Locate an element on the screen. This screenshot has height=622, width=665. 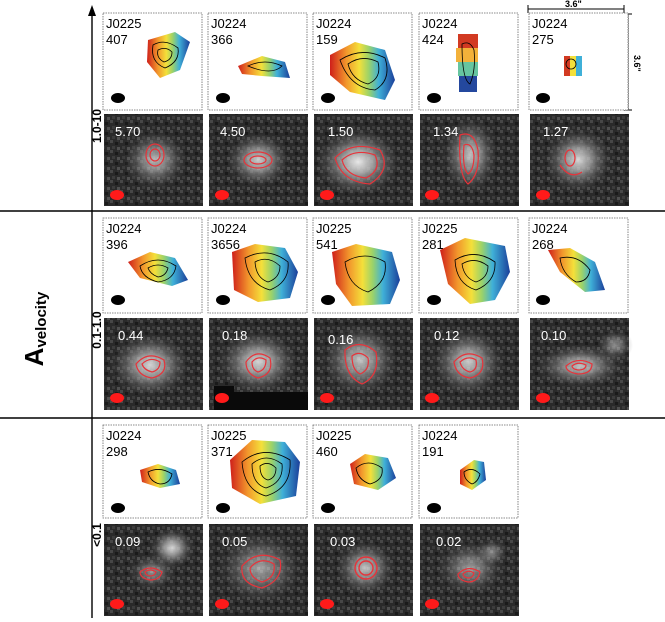
panel-id-label: 407 is located at coordinates (117, 39).